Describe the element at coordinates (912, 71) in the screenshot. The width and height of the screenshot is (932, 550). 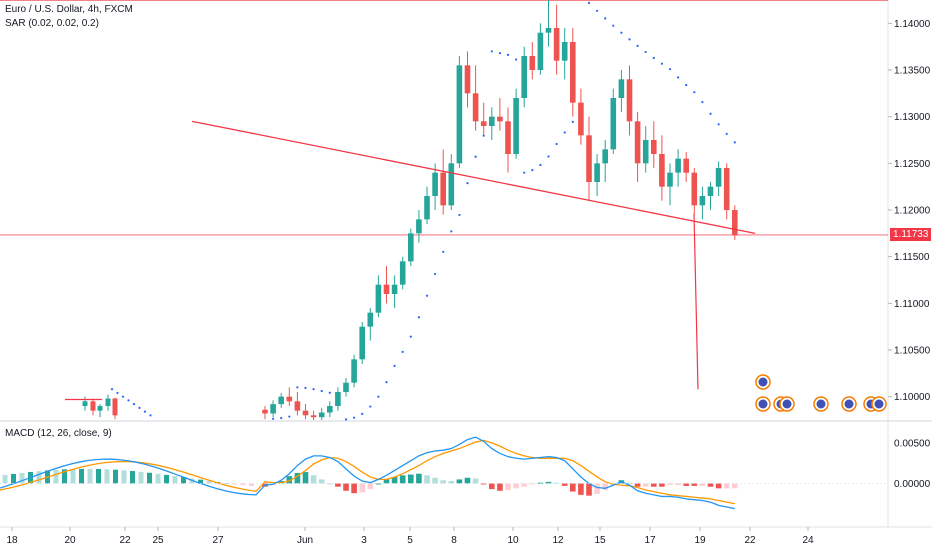
I see `y-tick-label: 1.13500` at that location.